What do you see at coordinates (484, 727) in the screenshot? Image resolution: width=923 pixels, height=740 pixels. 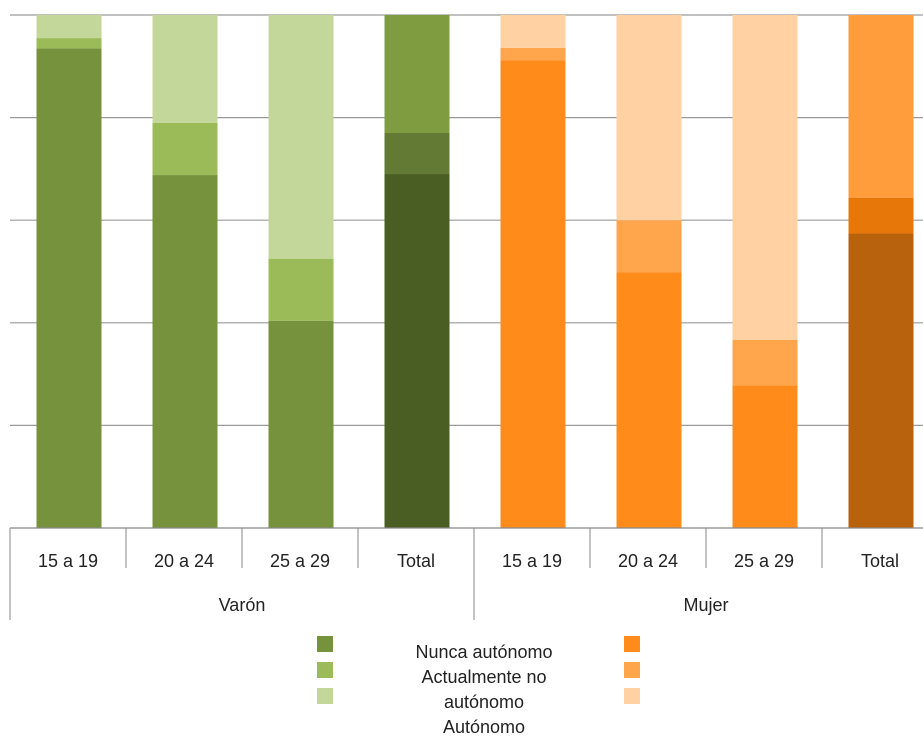 I see `legend-label-line-4: Autónomo` at bounding box center [484, 727].